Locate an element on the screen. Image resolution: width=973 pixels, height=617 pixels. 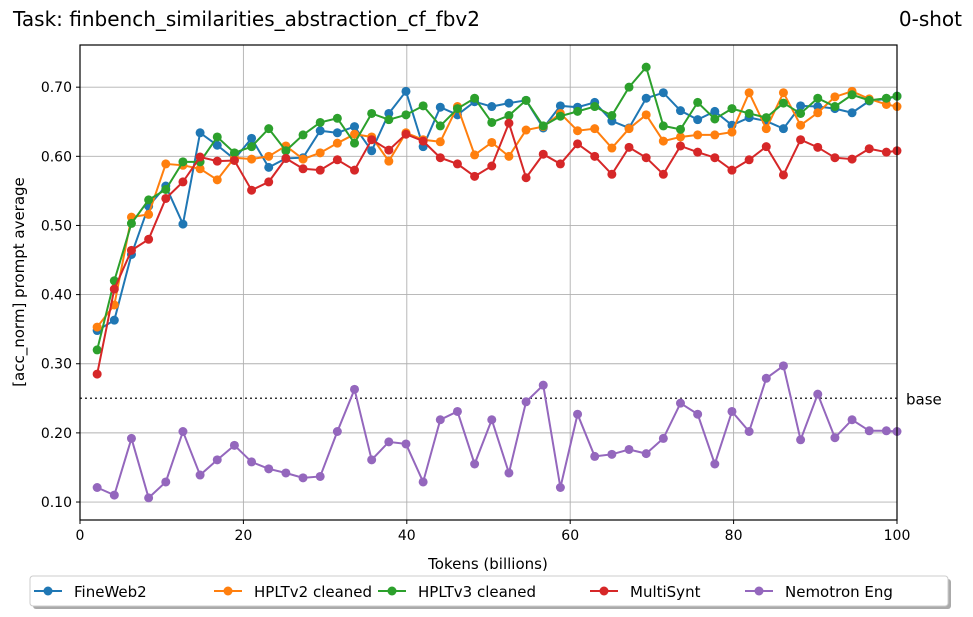
x-tick-label: 100 is located at coordinates (897, 536).